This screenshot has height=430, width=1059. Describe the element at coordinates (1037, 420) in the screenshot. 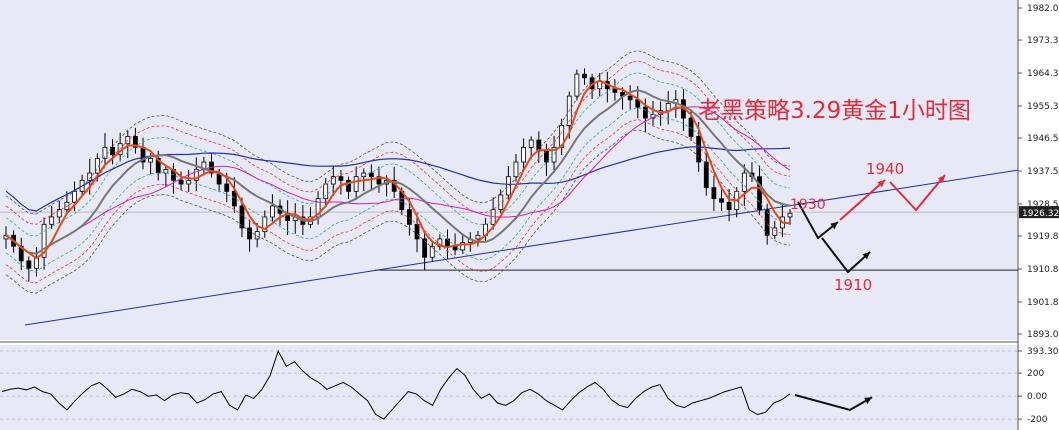

I see `osc-tick-label: -200` at that location.